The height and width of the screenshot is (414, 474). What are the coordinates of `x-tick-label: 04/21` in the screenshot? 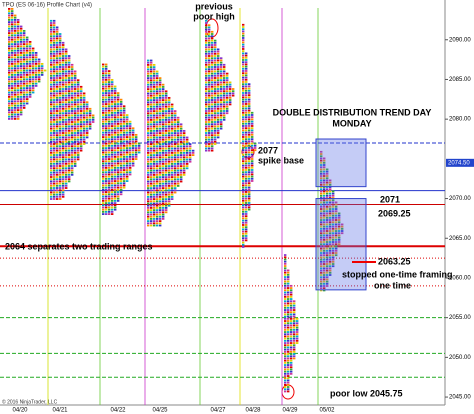 It's located at (60, 411).